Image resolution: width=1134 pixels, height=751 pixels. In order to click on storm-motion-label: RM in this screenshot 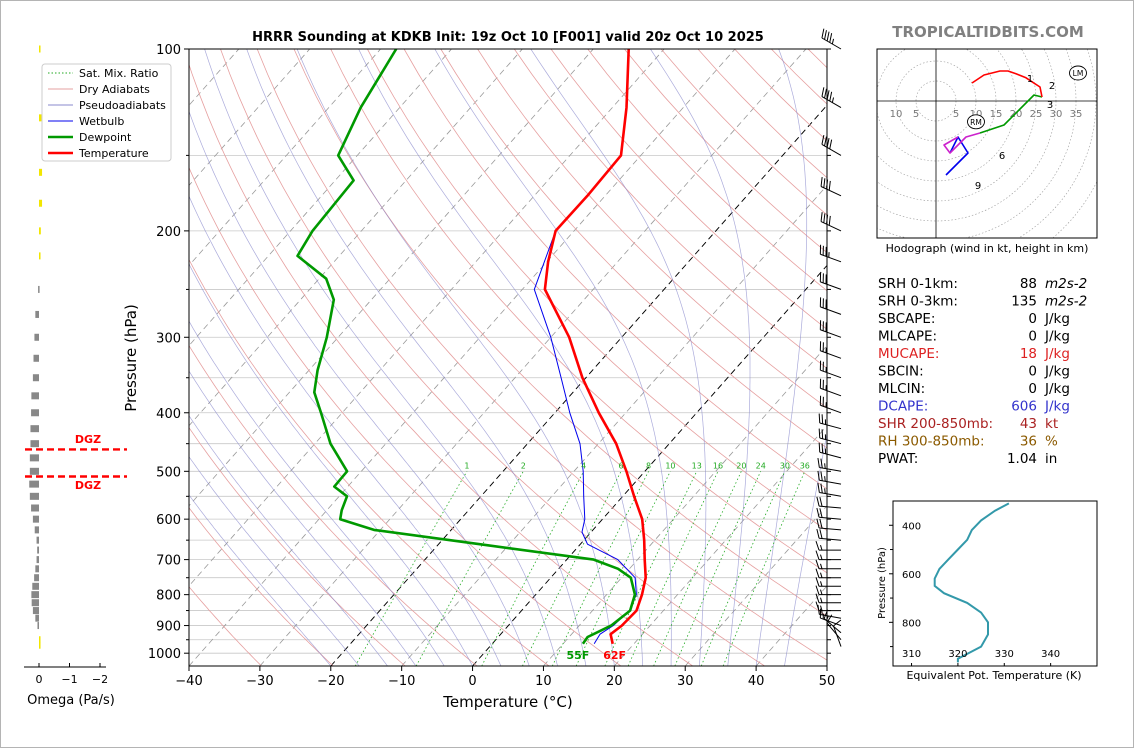, I will do `click(976, 122)`.